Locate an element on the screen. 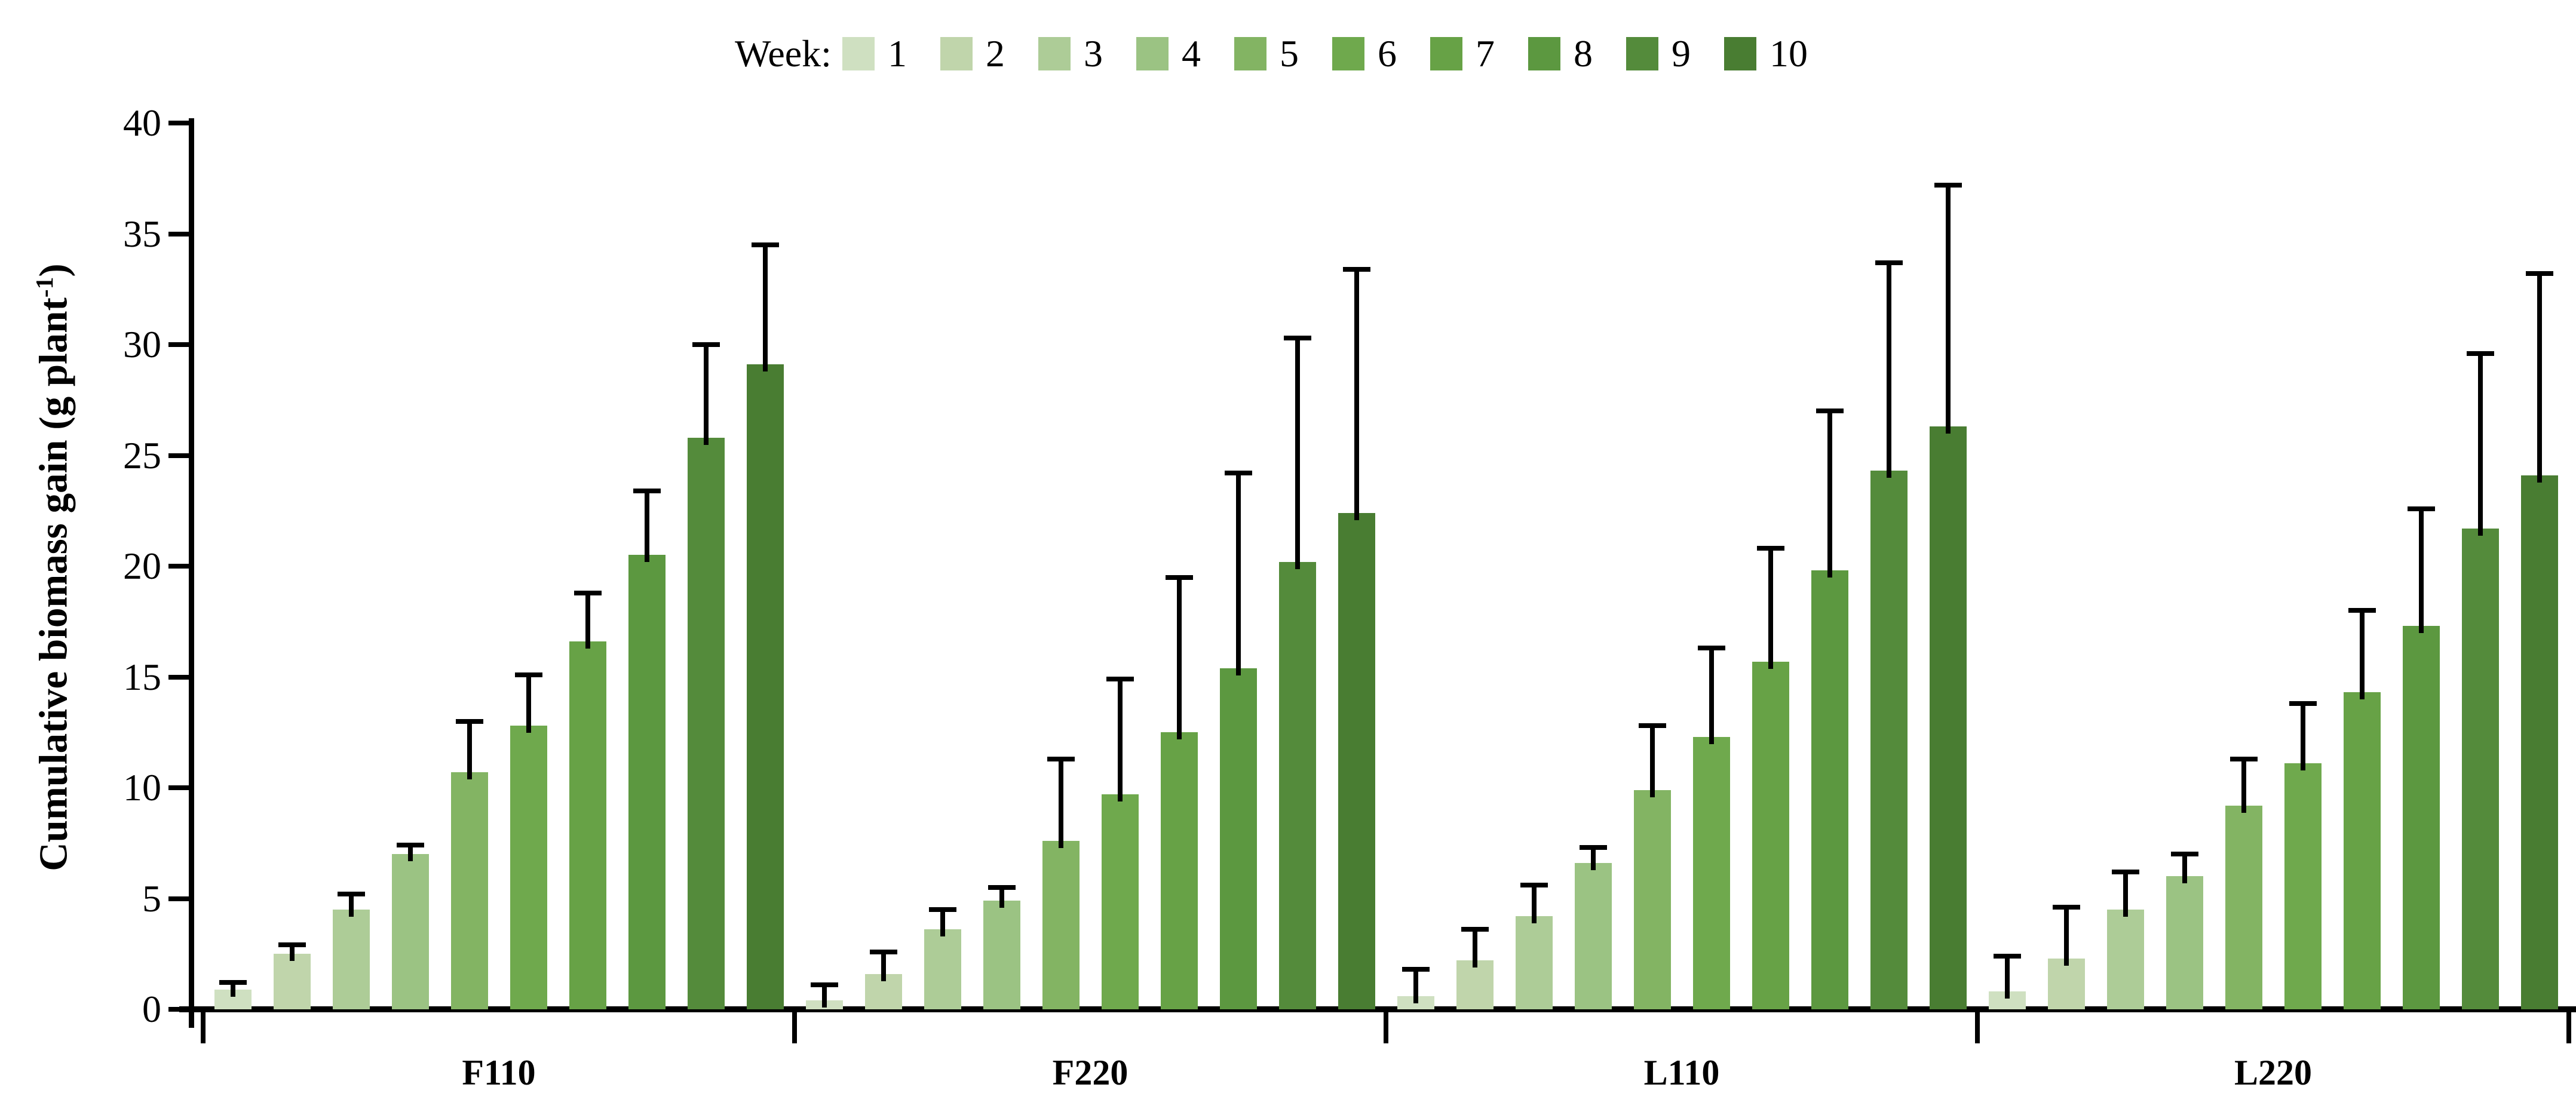 The height and width of the screenshot is (1118, 2576). legend-item: 10 is located at coordinates (1766, 54).